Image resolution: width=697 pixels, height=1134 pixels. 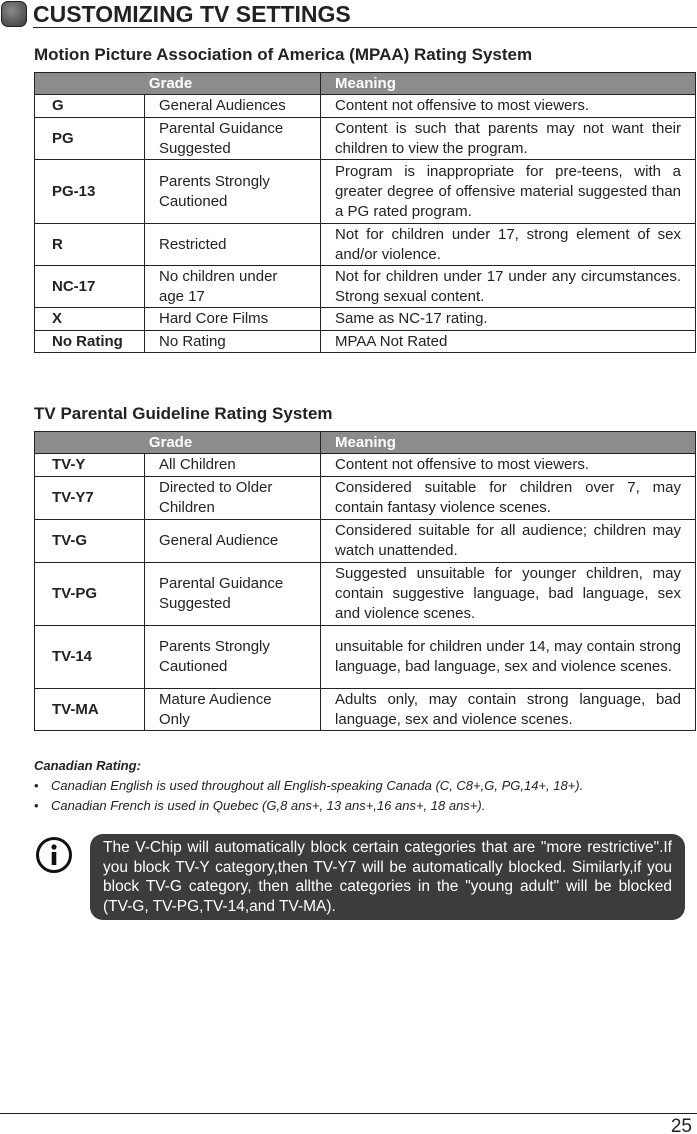 I want to click on page-number: 25, so click(x=681, y=1125).